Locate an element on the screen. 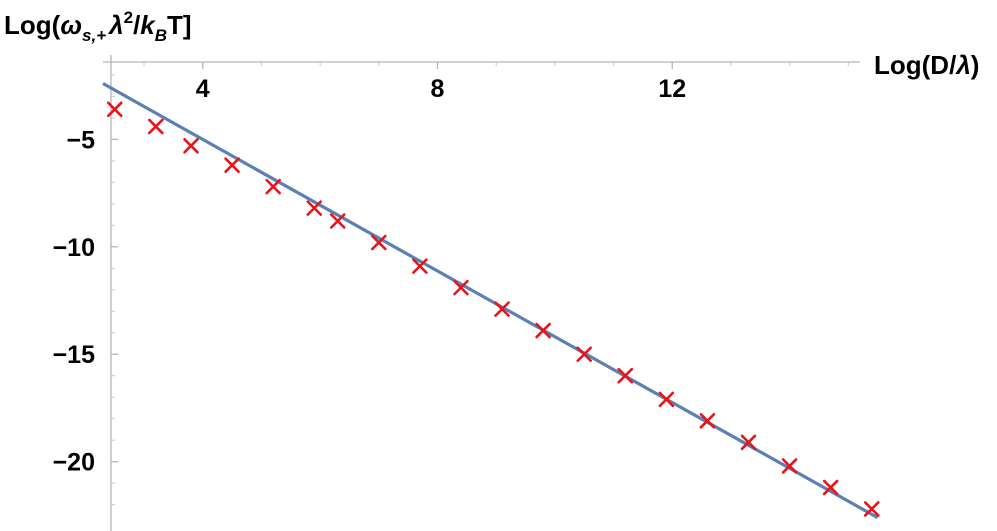 Image resolution: width=997 pixels, height=531 pixels. y-axis-title: Log(ωs,+ λ2/kBT] is located at coordinates (98, 26).